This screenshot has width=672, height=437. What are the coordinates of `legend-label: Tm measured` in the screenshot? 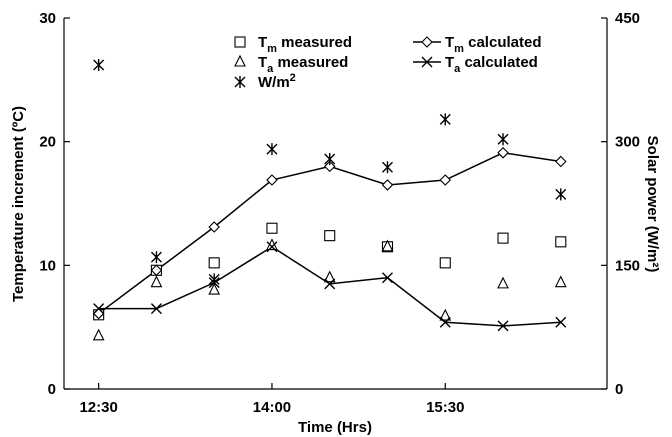 It's located at (305, 44).